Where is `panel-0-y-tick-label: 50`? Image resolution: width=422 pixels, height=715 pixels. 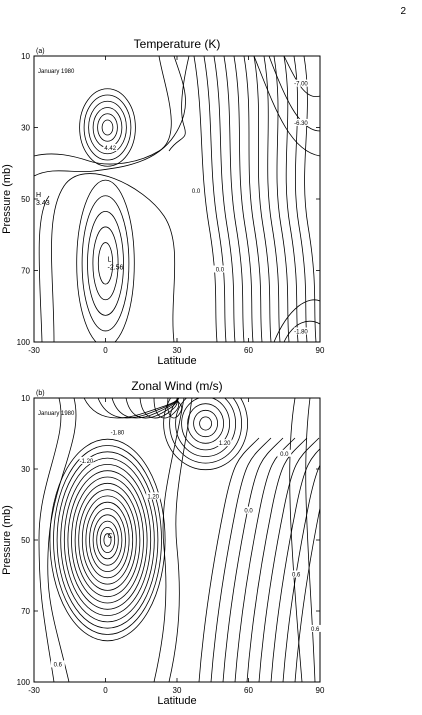
panel-0-y-tick-label: 50 is located at coordinates (25, 199).